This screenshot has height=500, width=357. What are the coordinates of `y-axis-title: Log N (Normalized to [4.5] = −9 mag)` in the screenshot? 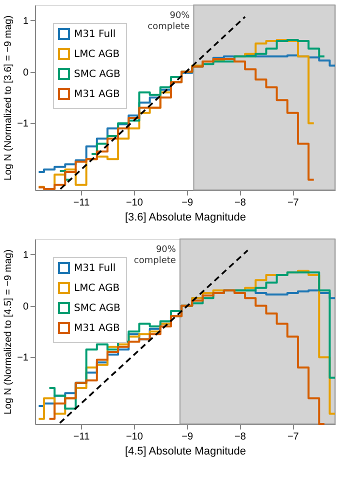 It's located at (8, 332).